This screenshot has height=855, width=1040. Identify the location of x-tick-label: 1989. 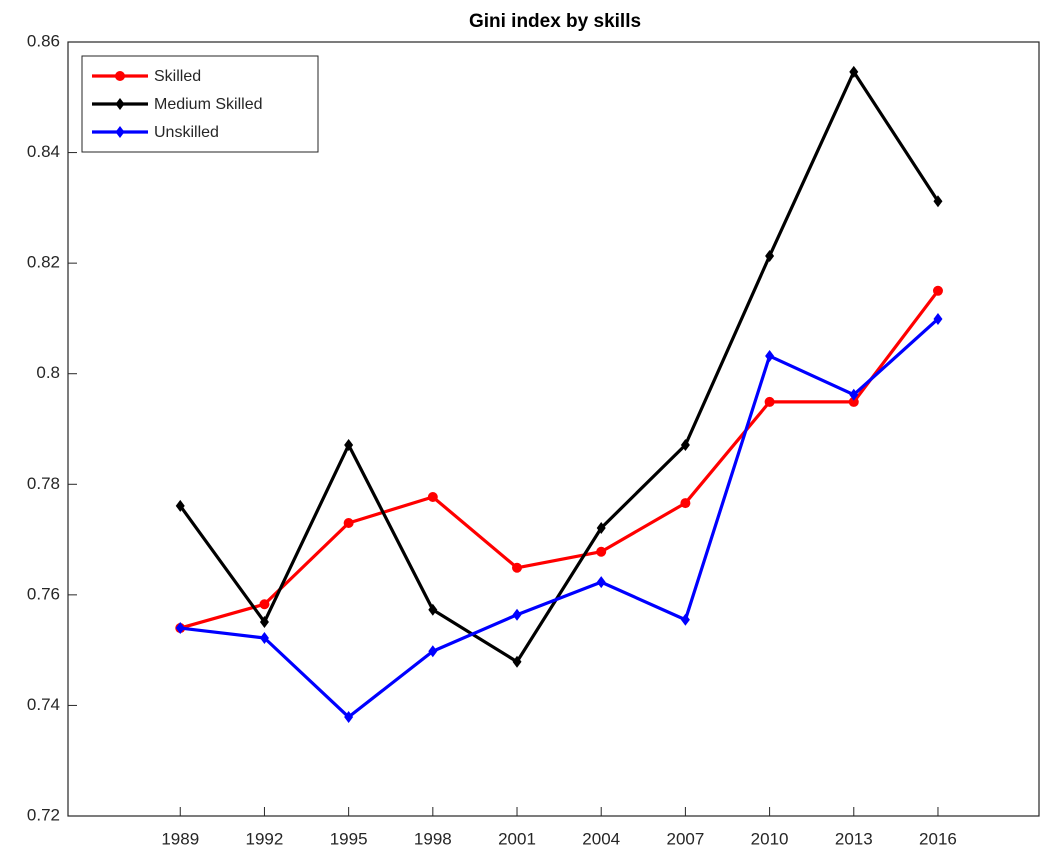
(180, 838).